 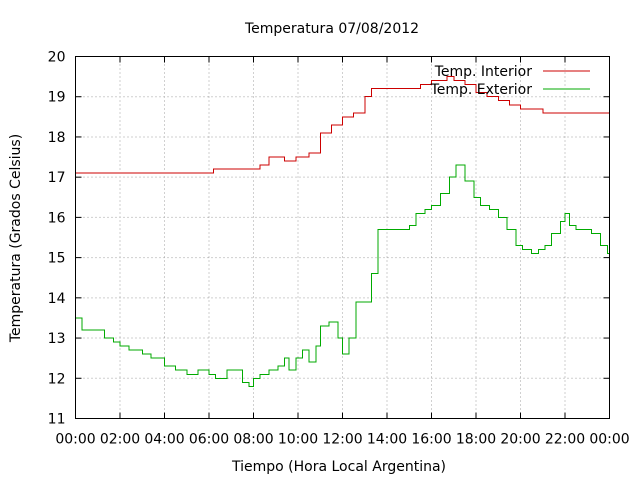 What do you see at coordinates (431, 440) in the screenshot?
I see `x-tick-label: 16:00` at bounding box center [431, 440].